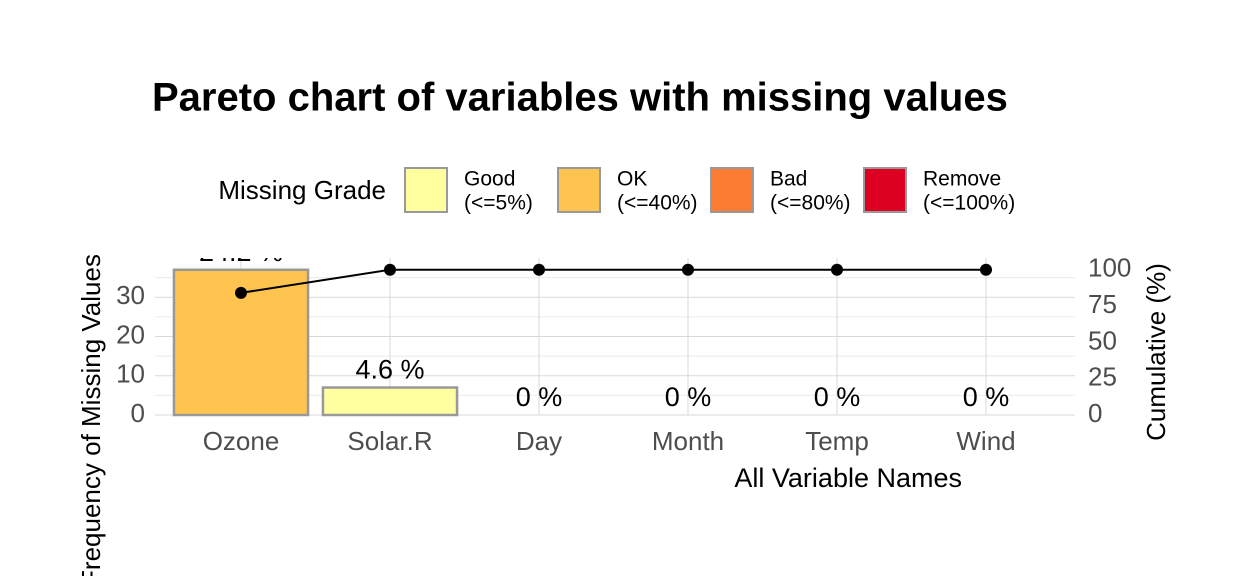  Describe the element at coordinates (241, 252) in the screenshot. I see `percent-label: 24.2 %` at that location.